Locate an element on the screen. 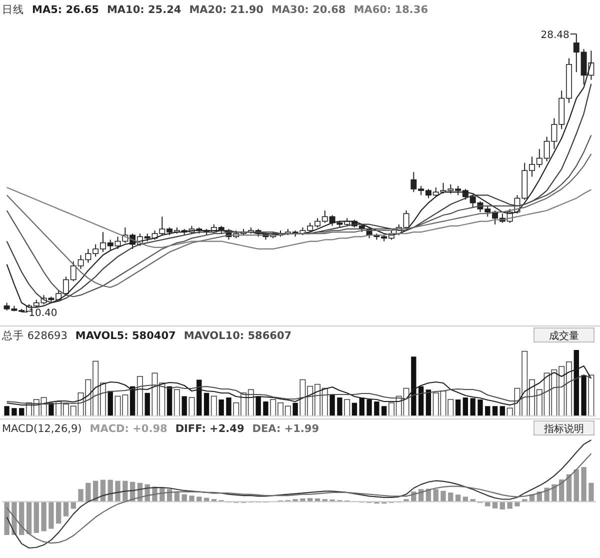  text: MA60: 18.36 is located at coordinates (391, 10).